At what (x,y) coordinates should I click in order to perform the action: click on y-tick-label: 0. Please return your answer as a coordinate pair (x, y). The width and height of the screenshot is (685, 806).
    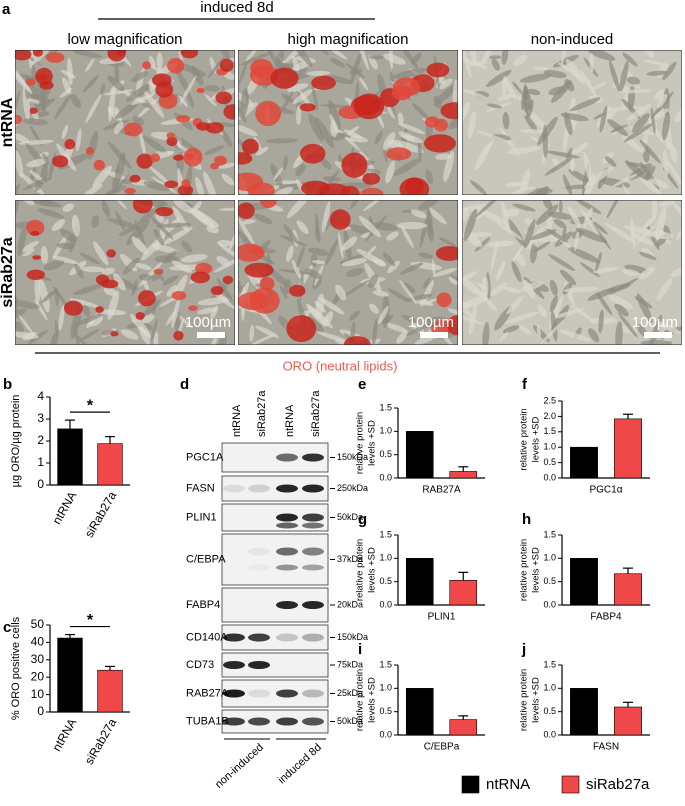
    Looking at the image, I should click on (40, 711).